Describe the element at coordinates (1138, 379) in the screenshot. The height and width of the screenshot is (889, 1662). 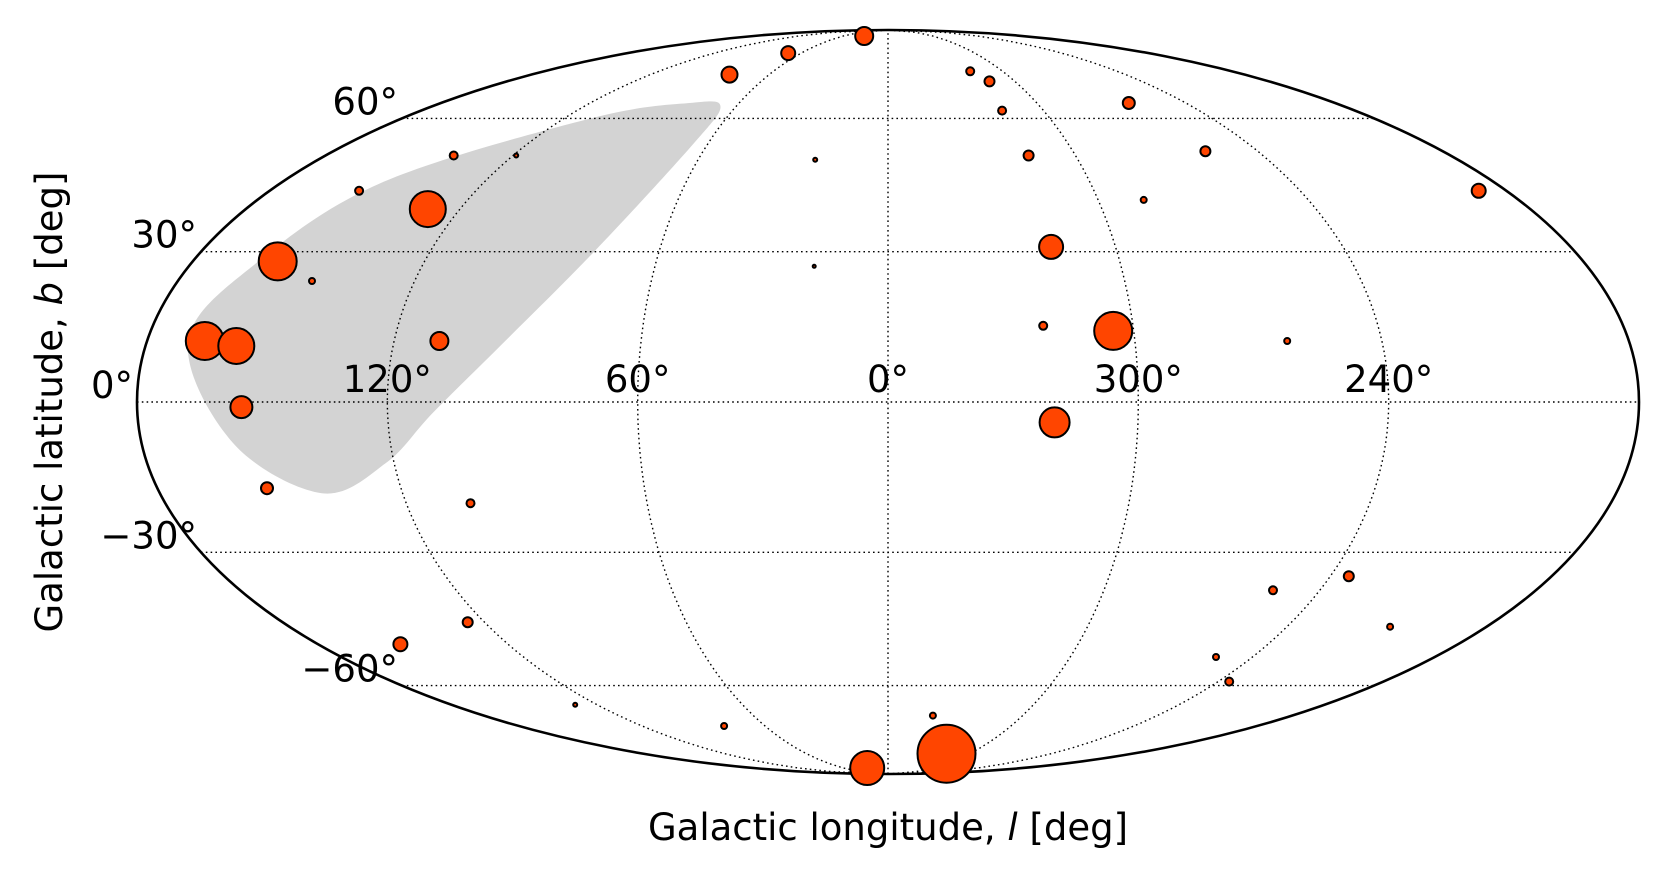
I see `longitude-tick-label: 300°` at that location.